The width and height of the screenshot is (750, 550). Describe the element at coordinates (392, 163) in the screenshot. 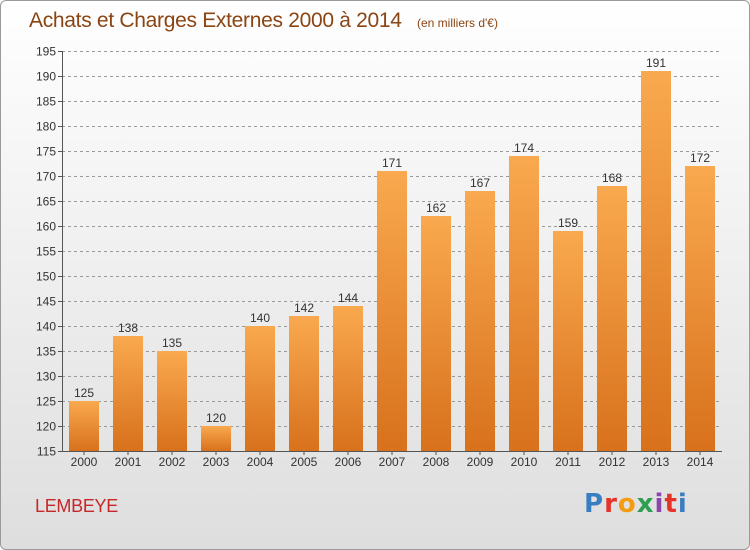

I see `value-label: 171` at that location.